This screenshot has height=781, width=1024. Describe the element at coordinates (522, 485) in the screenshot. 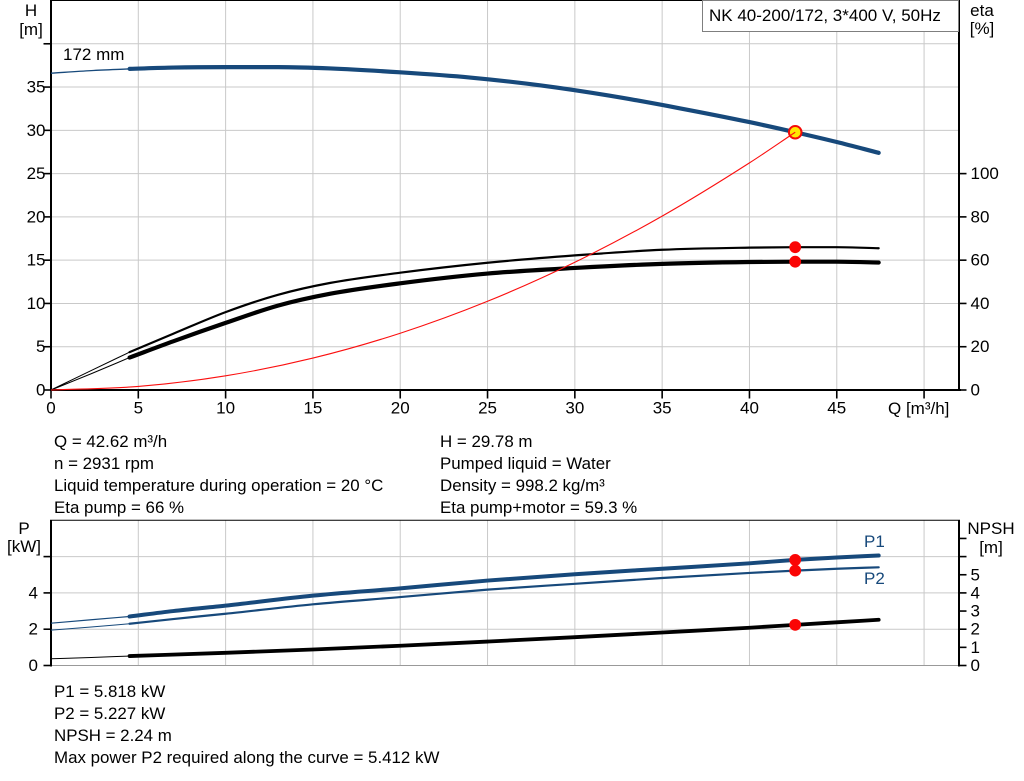

I see `info-line-density: Density = 998.2 kg/m³` at that location.